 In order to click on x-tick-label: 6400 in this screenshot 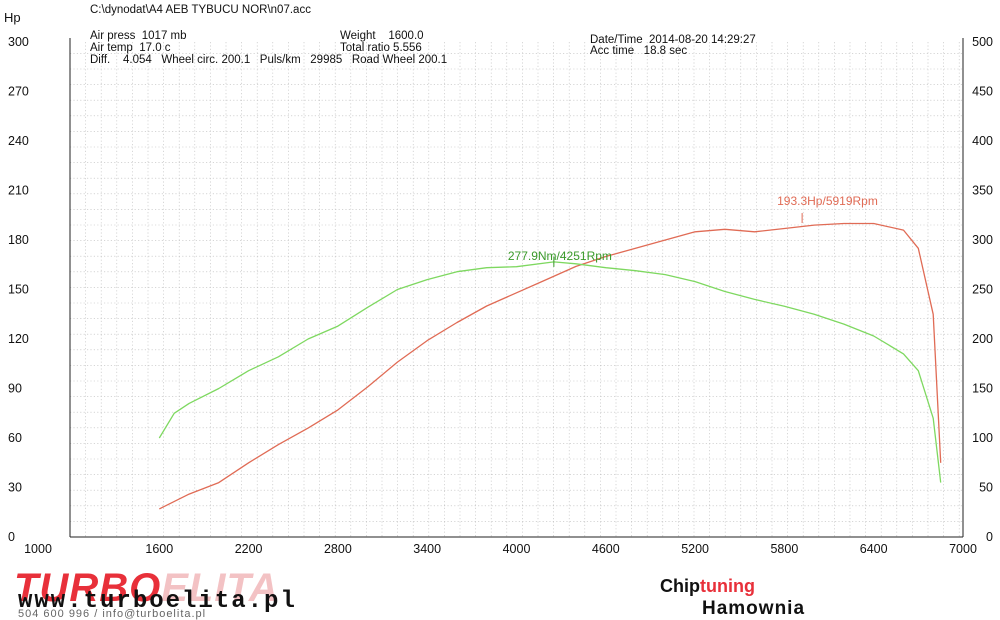, I will do `click(874, 549)`.